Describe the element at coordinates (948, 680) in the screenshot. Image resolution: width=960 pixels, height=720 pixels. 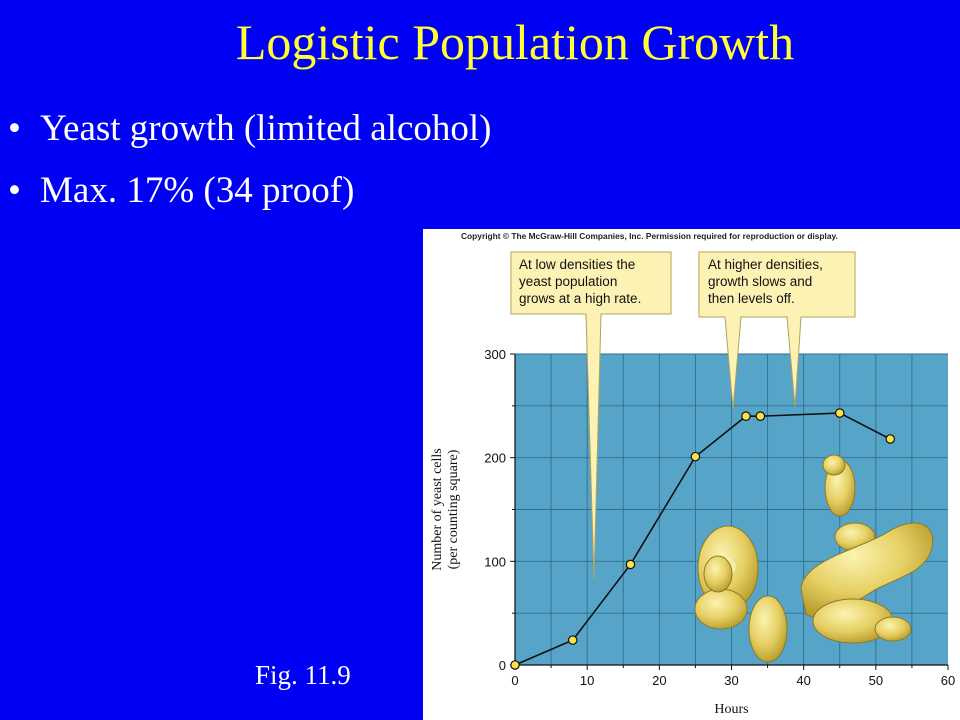
I see `x-tick-label: 60` at that location.